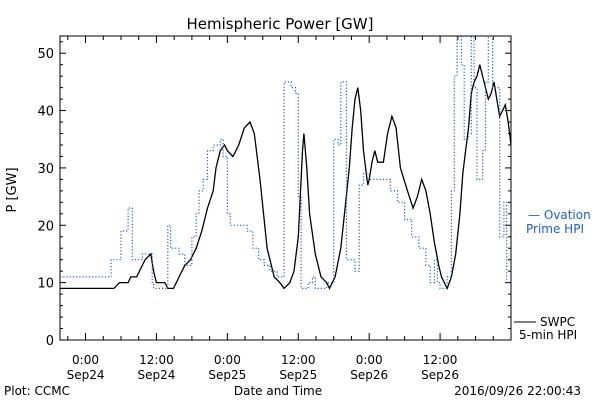 This screenshot has width=600, height=400. Describe the element at coordinates (12, 189) in the screenshot. I see `y-axis-label: P [GW]` at that location.